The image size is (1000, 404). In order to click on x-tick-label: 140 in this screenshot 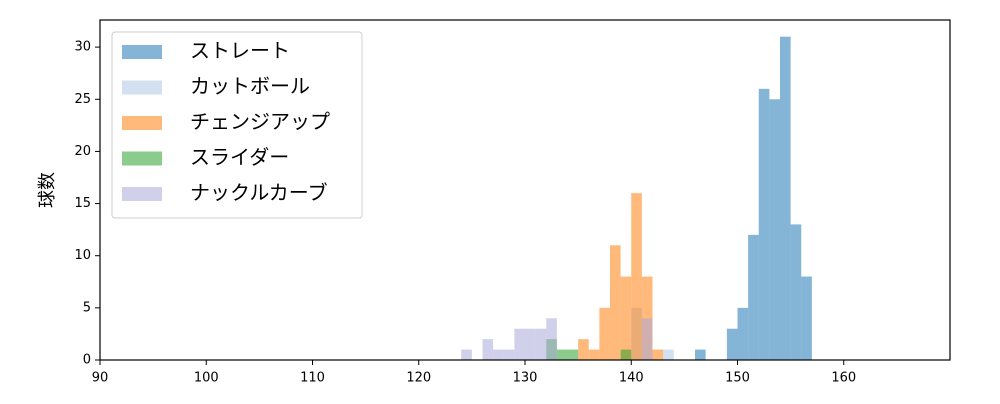, I will do `click(631, 378)`.